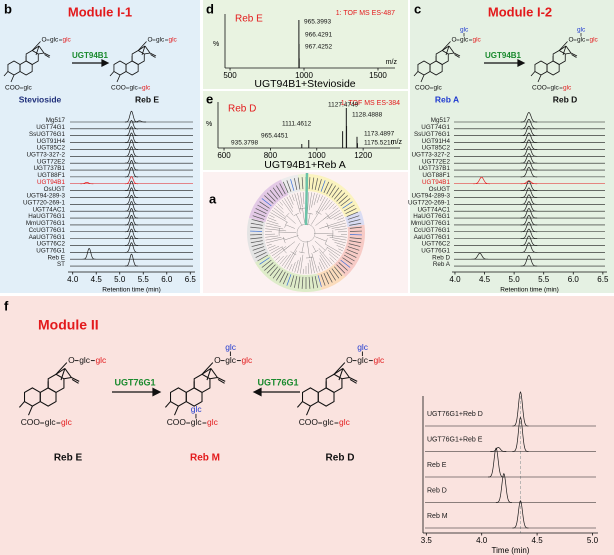 The height and width of the screenshot is (555, 614). I want to click on clade-sector, so click(288, 273).